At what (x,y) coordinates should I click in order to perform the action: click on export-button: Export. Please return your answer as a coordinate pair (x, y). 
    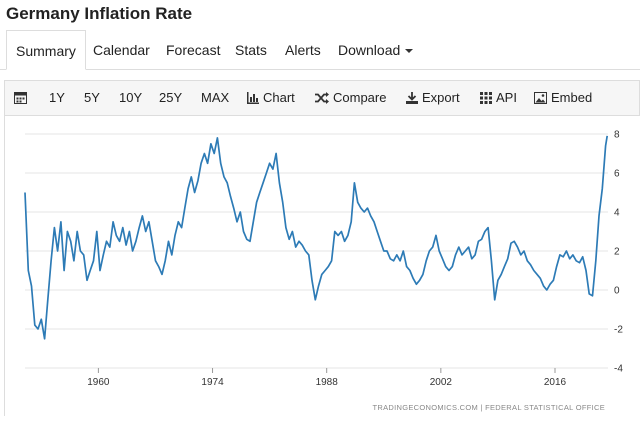
    Looking at the image, I should click on (433, 98).